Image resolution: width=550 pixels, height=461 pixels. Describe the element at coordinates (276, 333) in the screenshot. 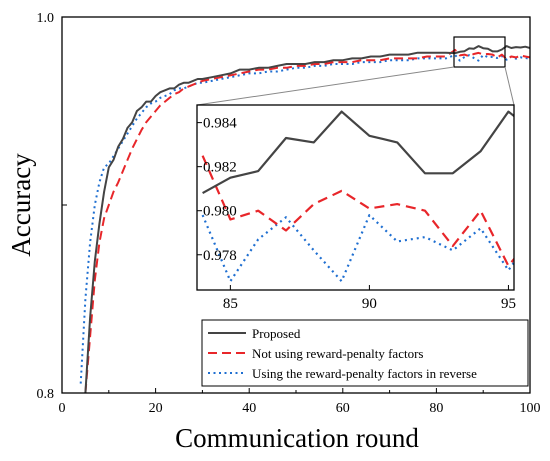

I see `legend-label: Proposed` at that location.